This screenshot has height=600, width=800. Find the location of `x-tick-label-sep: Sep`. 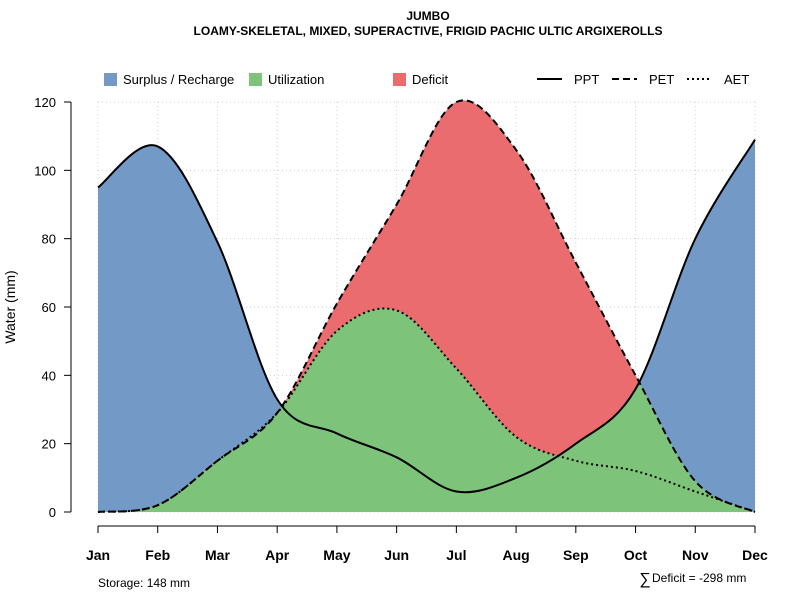

x-tick-label-sep: Sep is located at coordinates (576, 555).